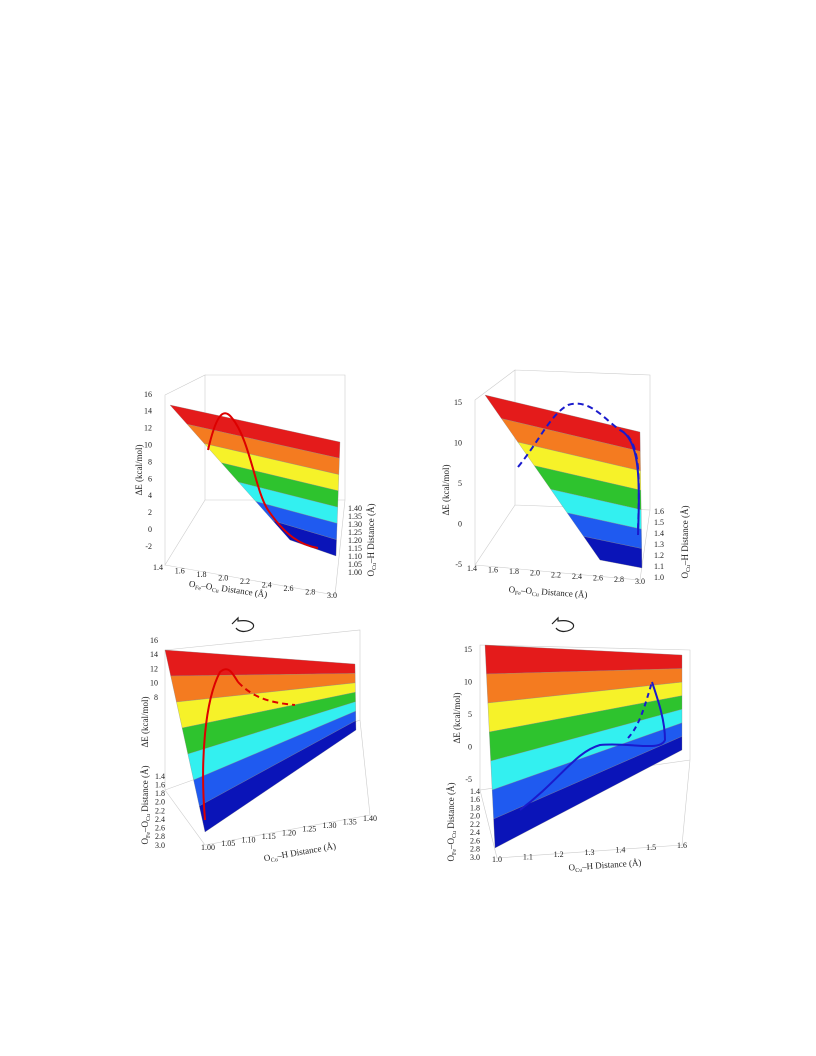 This screenshot has width=816, height=1056. I want to click on tick-label: -5, so click(458, 564).